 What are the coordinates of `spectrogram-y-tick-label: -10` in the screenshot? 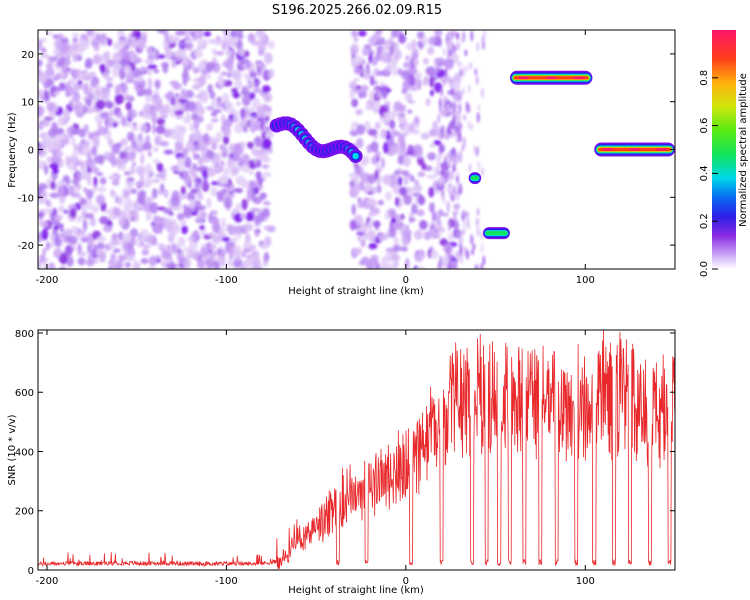 It's located at (26, 198).